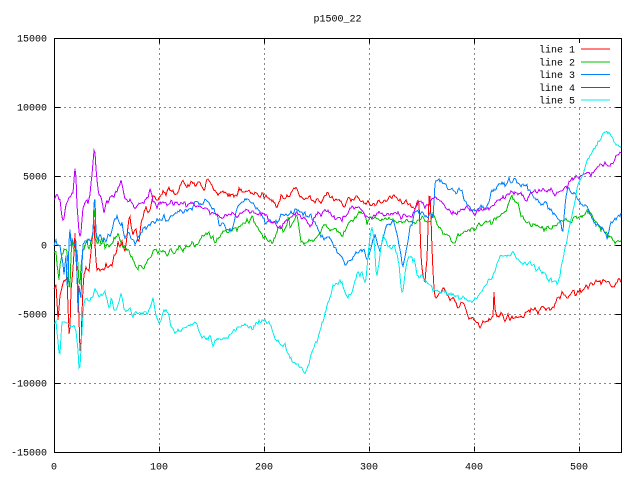 Image resolution: width=640 pixels, height=480 pixels. What do you see at coordinates (337, 20) in the screenshot?
I see `svg-text: p1500_22` at bounding box center [337, 20].